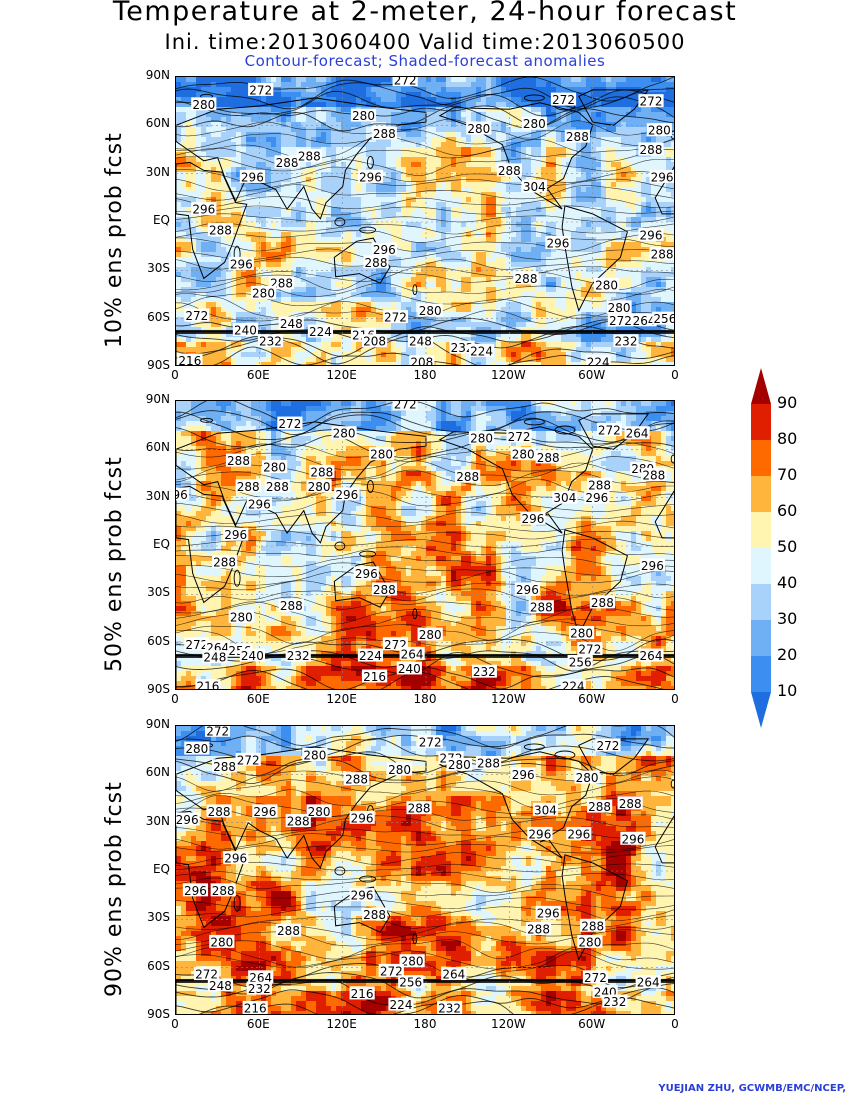 The height and width of the screenshot is (1100, 850). Describe the element at coordinates (157, 724) in the screenshot. I see `lat-tick-label: 90N` at that location.